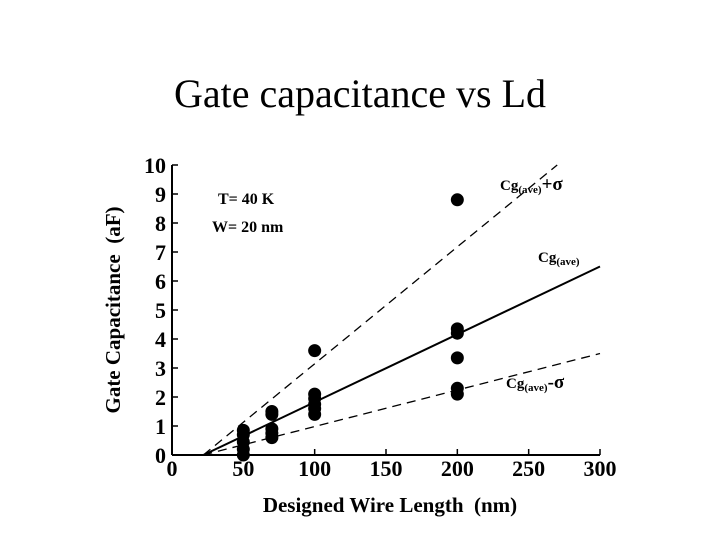 The height and width of the screenshot is (540, 720). Describe the element at coordinates (559, 259) in the screenshot. I see `series-label: Cg(ave)` at that location.